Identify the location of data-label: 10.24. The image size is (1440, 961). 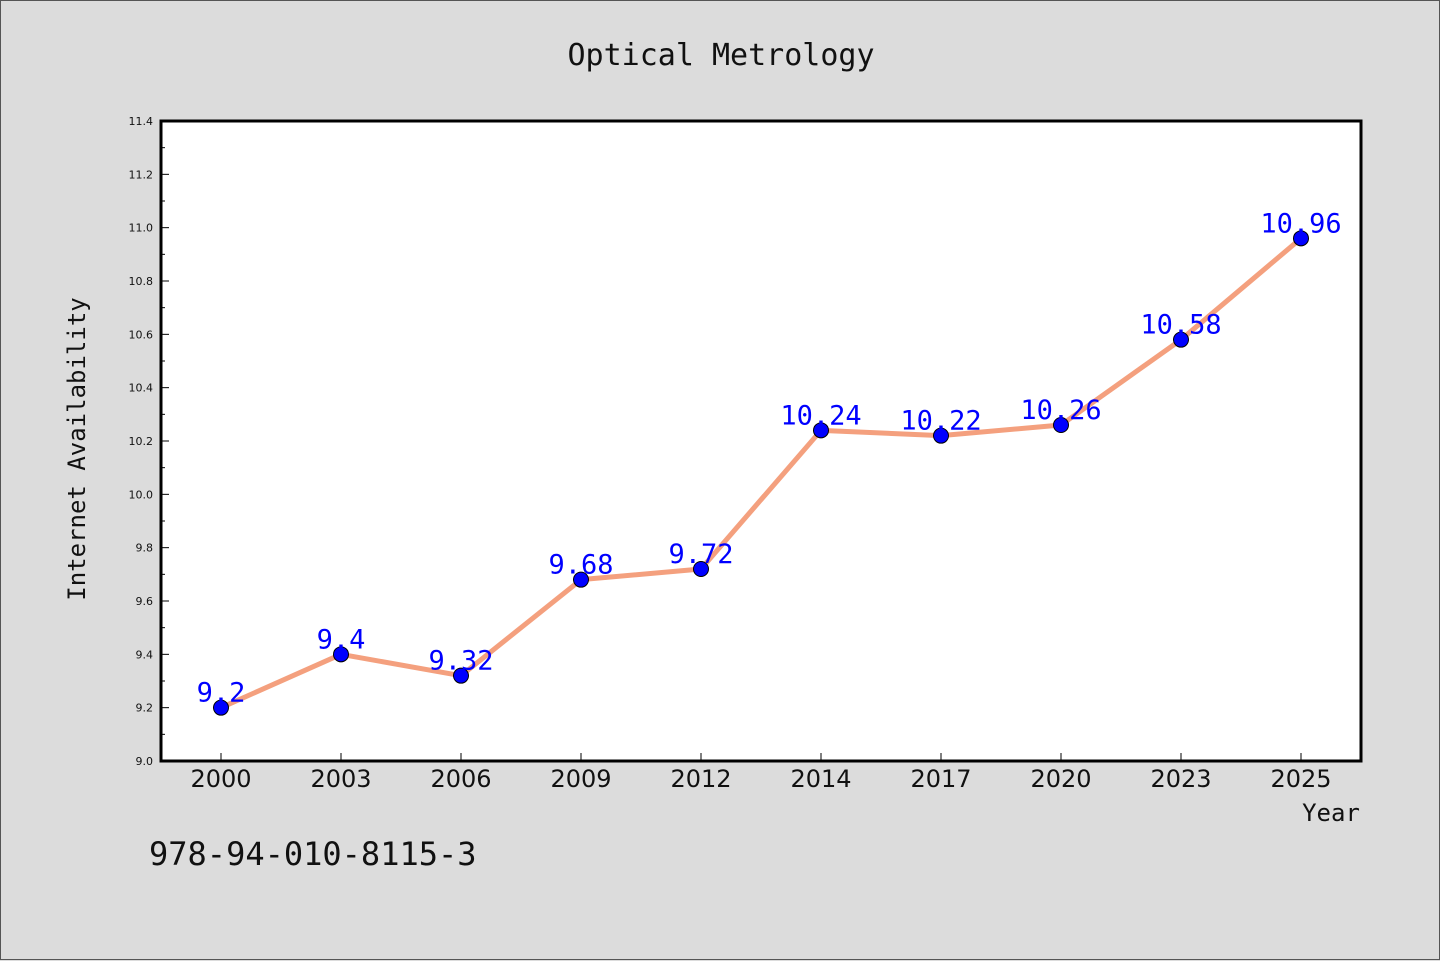
(820, 415).